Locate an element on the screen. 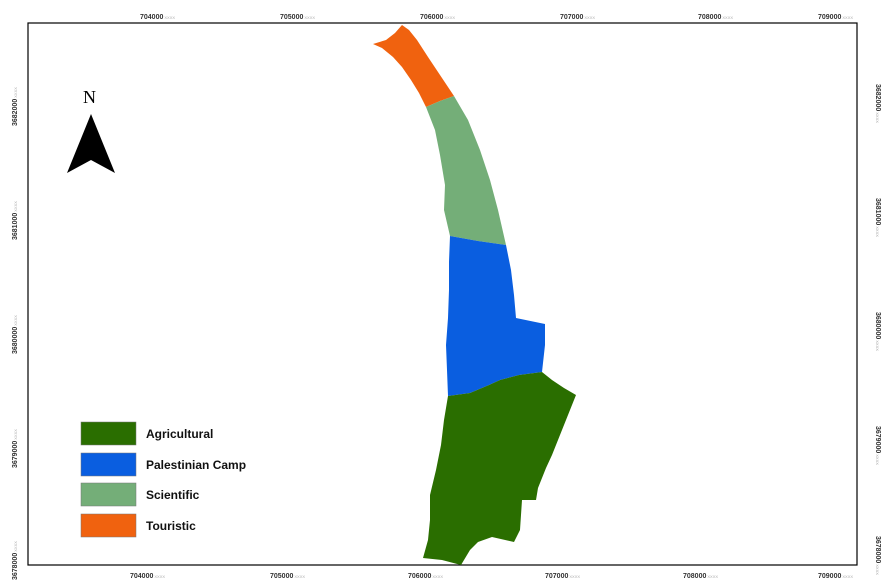  x-tick-bottom: 704000XXXX is located at coordinates (147, 576).